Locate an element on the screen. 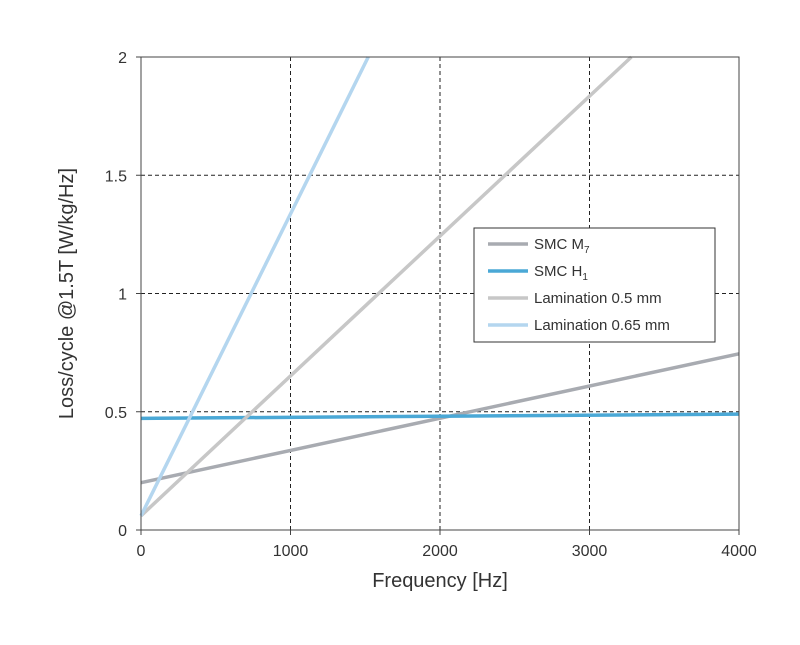  x-tick-label: 1000 is located at coordinates (291, 551).